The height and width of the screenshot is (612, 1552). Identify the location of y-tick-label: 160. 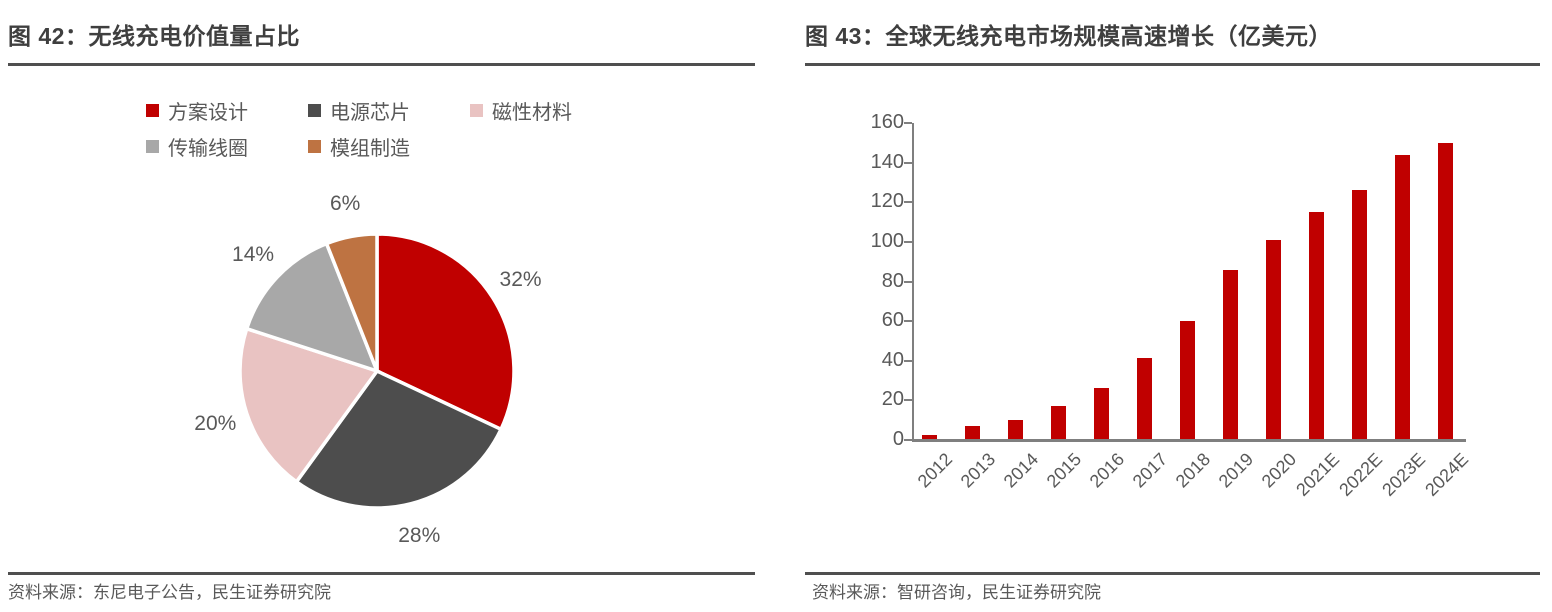
(887, 122).